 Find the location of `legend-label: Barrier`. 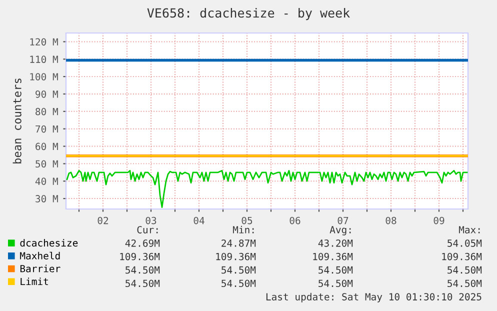

legend-label: Barrier is located at coordinates (40, 268).